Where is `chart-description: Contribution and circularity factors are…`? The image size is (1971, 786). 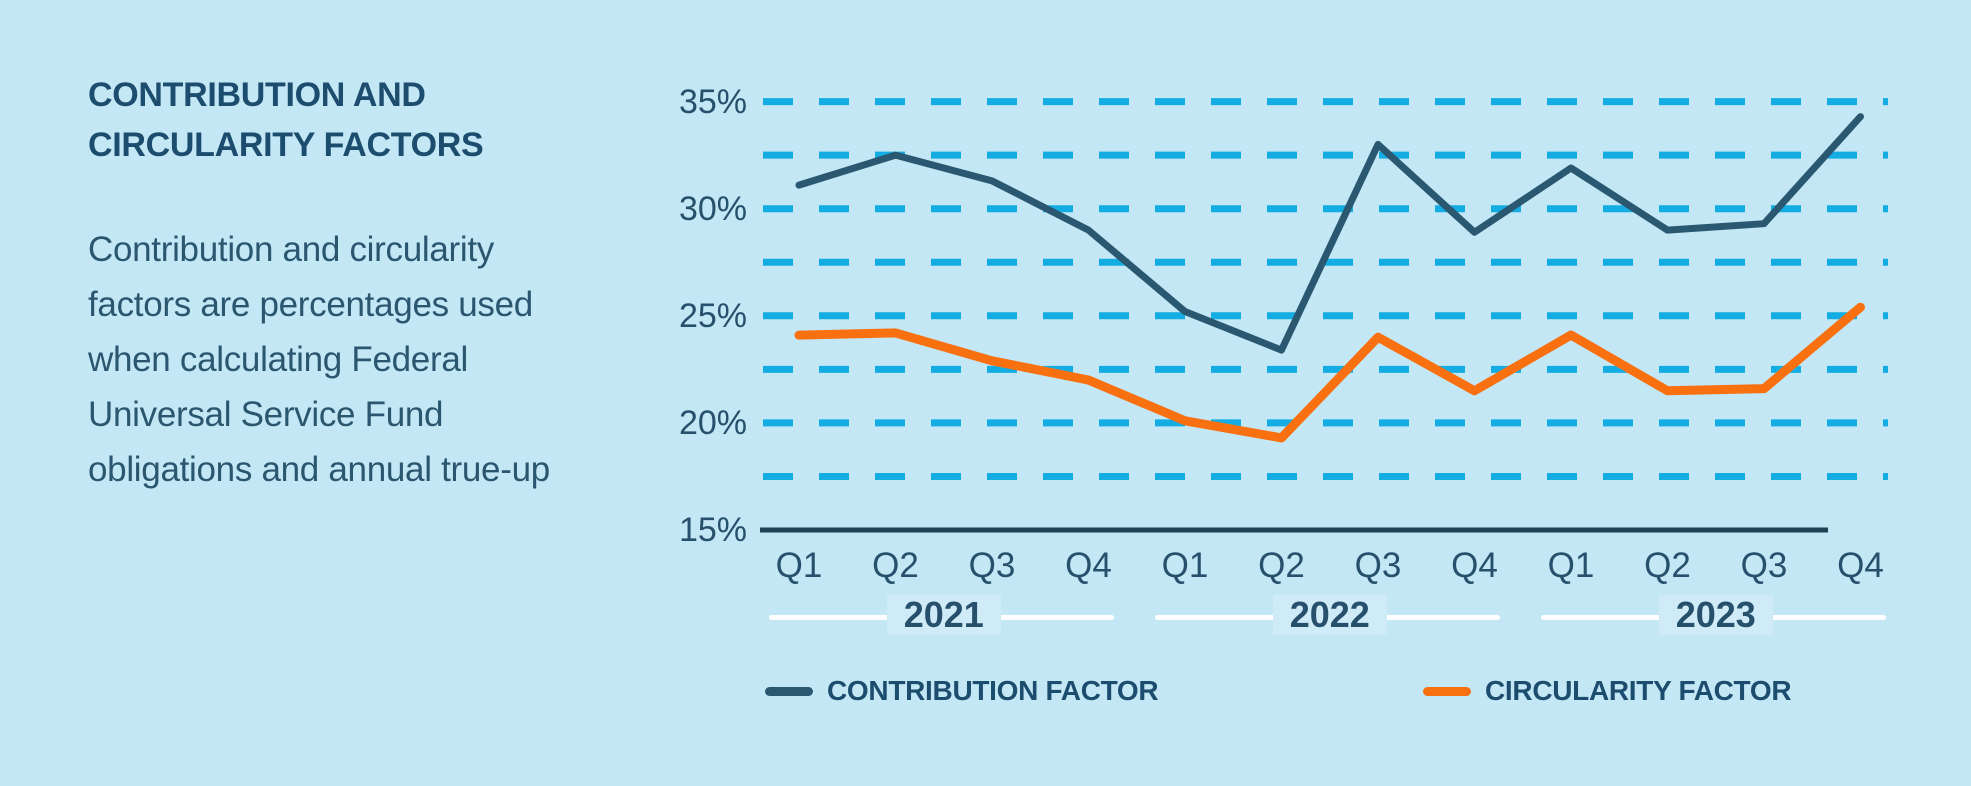
chart-description: Contribution and circularity factors are… is located at coordinates (368, 359).